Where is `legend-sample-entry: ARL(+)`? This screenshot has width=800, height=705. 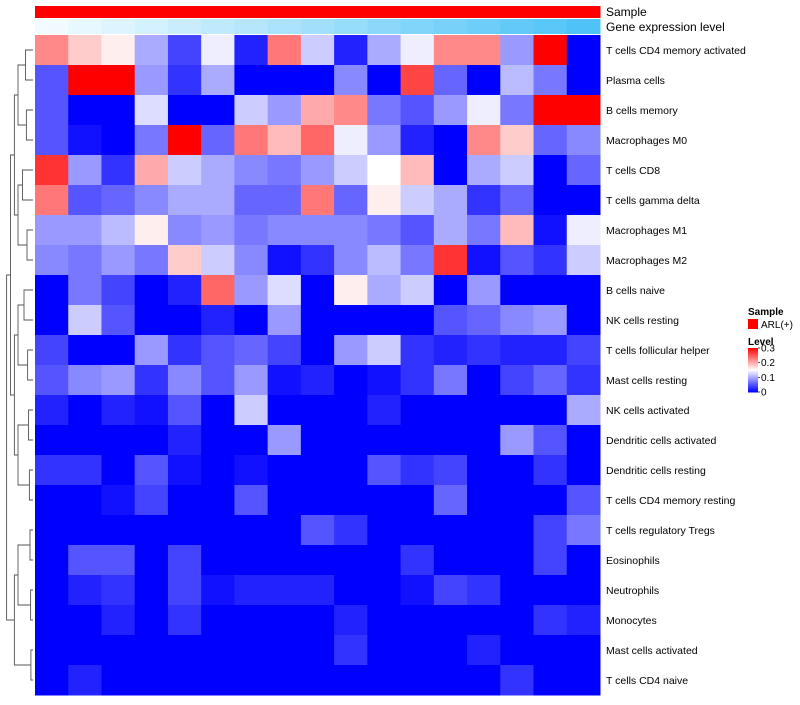
legend-sample-entry: ARL(+) is located at coordinates (777, 325).